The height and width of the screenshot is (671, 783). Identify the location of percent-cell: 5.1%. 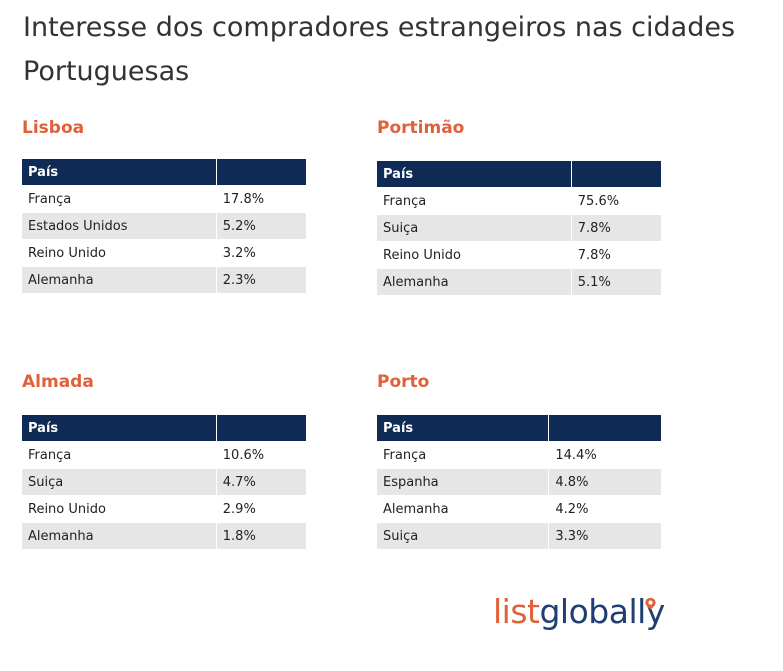
(616, 281).